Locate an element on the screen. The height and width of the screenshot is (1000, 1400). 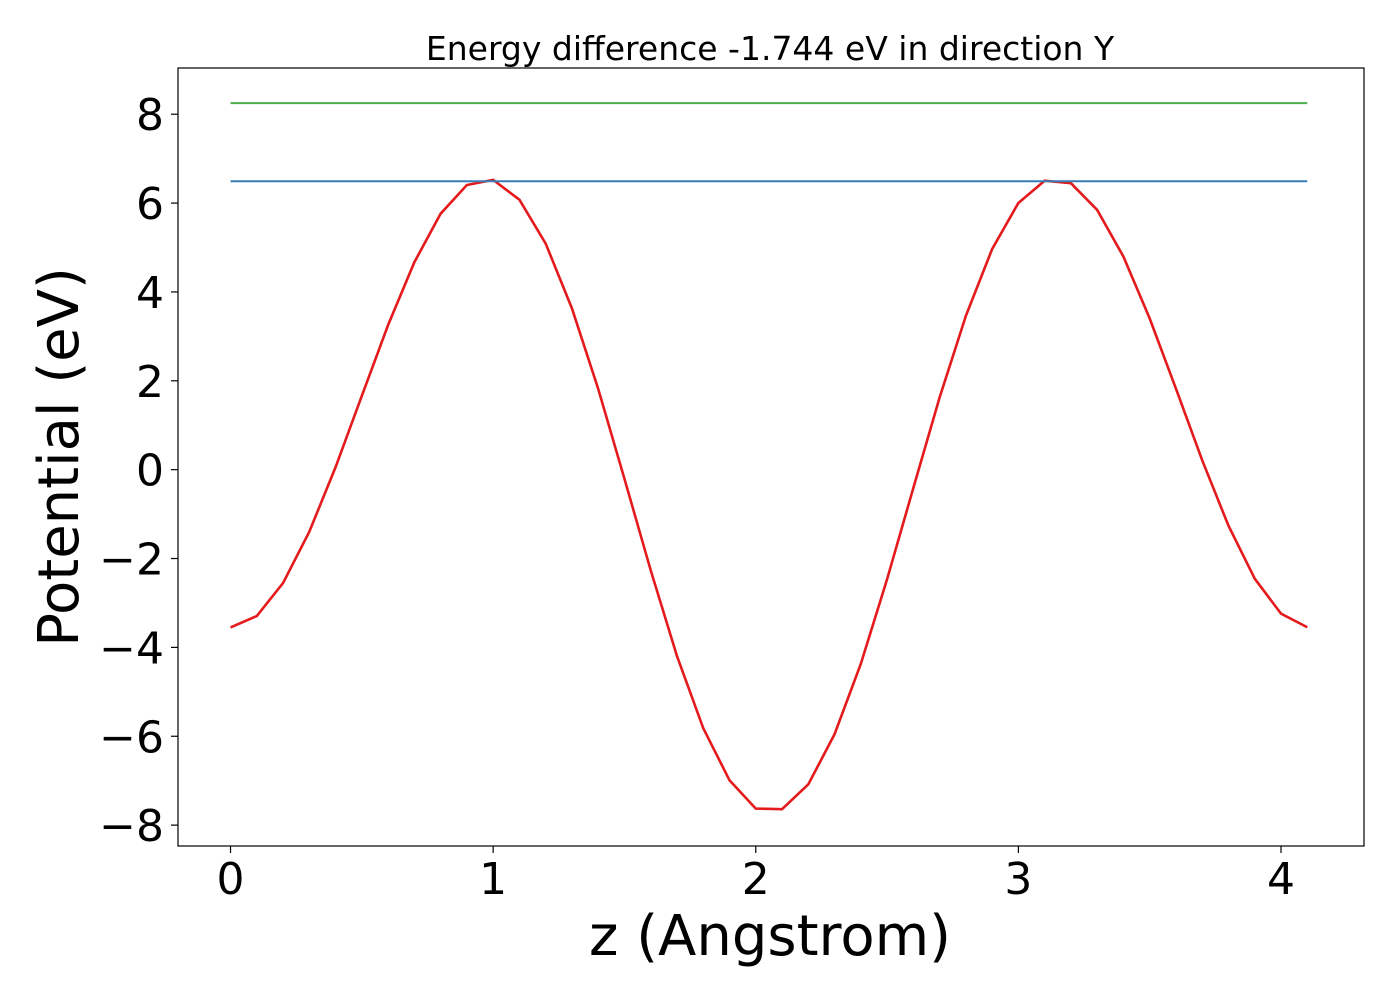
x-tick-label: 3 is located at coordinates (1018, 879).